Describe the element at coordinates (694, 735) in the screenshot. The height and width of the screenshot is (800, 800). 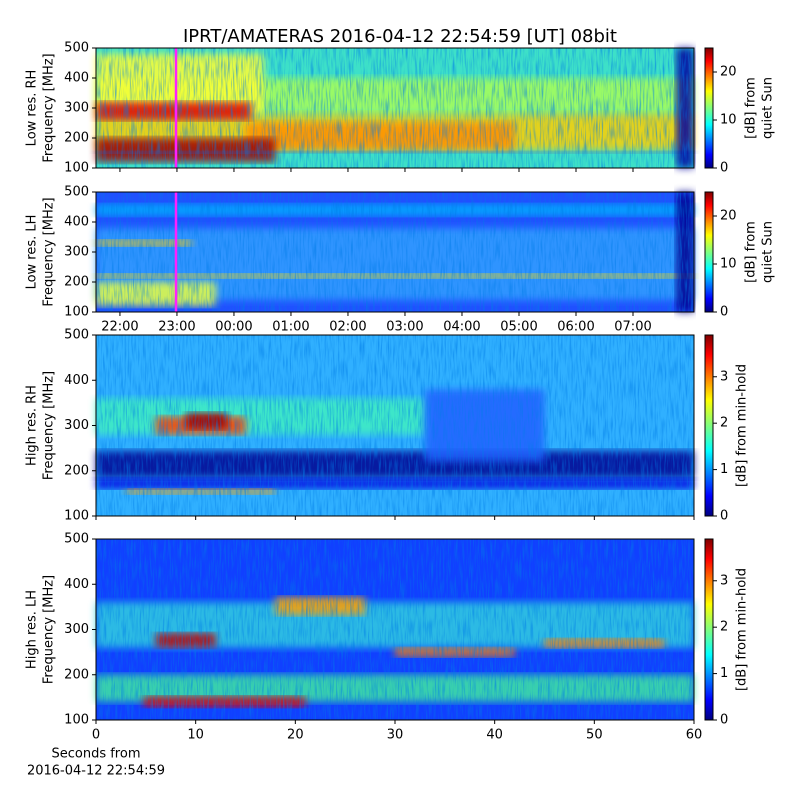
I see `x-tick-label: 60` at that location.